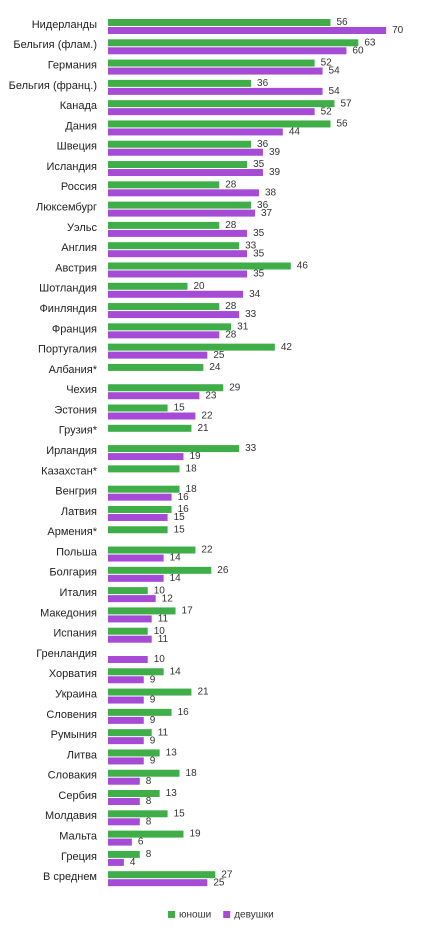 The width and height of the screenshot is (441, 941). I want to click on category-label: Люксембург, so click(66, 208).